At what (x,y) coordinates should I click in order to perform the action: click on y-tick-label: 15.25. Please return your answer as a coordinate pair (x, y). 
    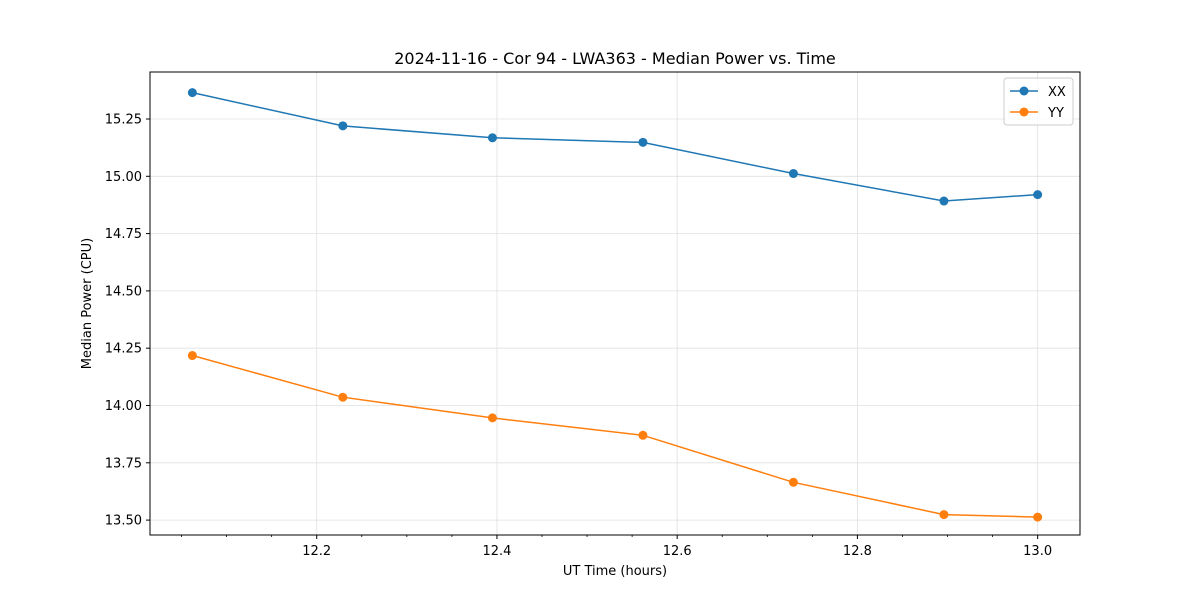
    Looking at the image, I should click on (123, 119).